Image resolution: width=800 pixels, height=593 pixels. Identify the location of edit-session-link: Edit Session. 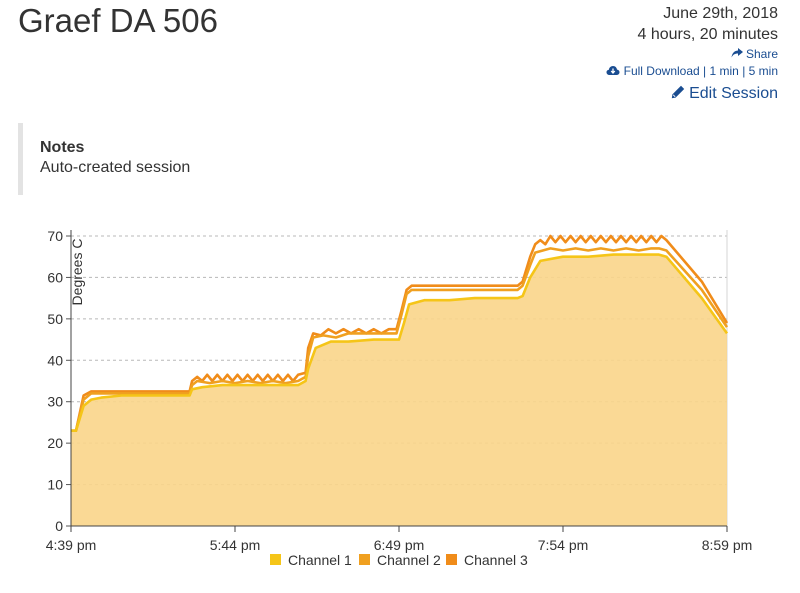
(724, 93).